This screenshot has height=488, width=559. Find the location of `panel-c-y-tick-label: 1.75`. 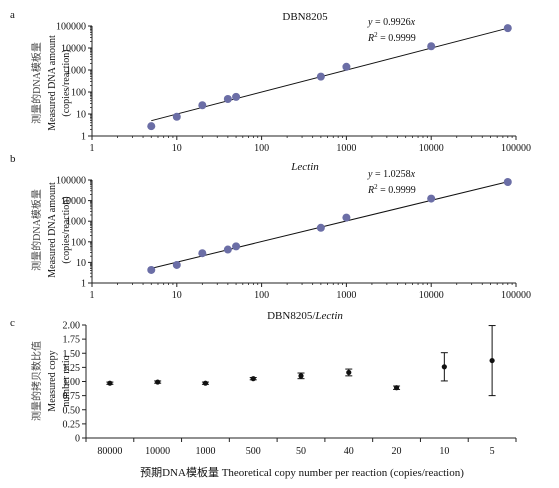

panel-c-y-tick-label: 1.75 is located at coordinates (72, 340).